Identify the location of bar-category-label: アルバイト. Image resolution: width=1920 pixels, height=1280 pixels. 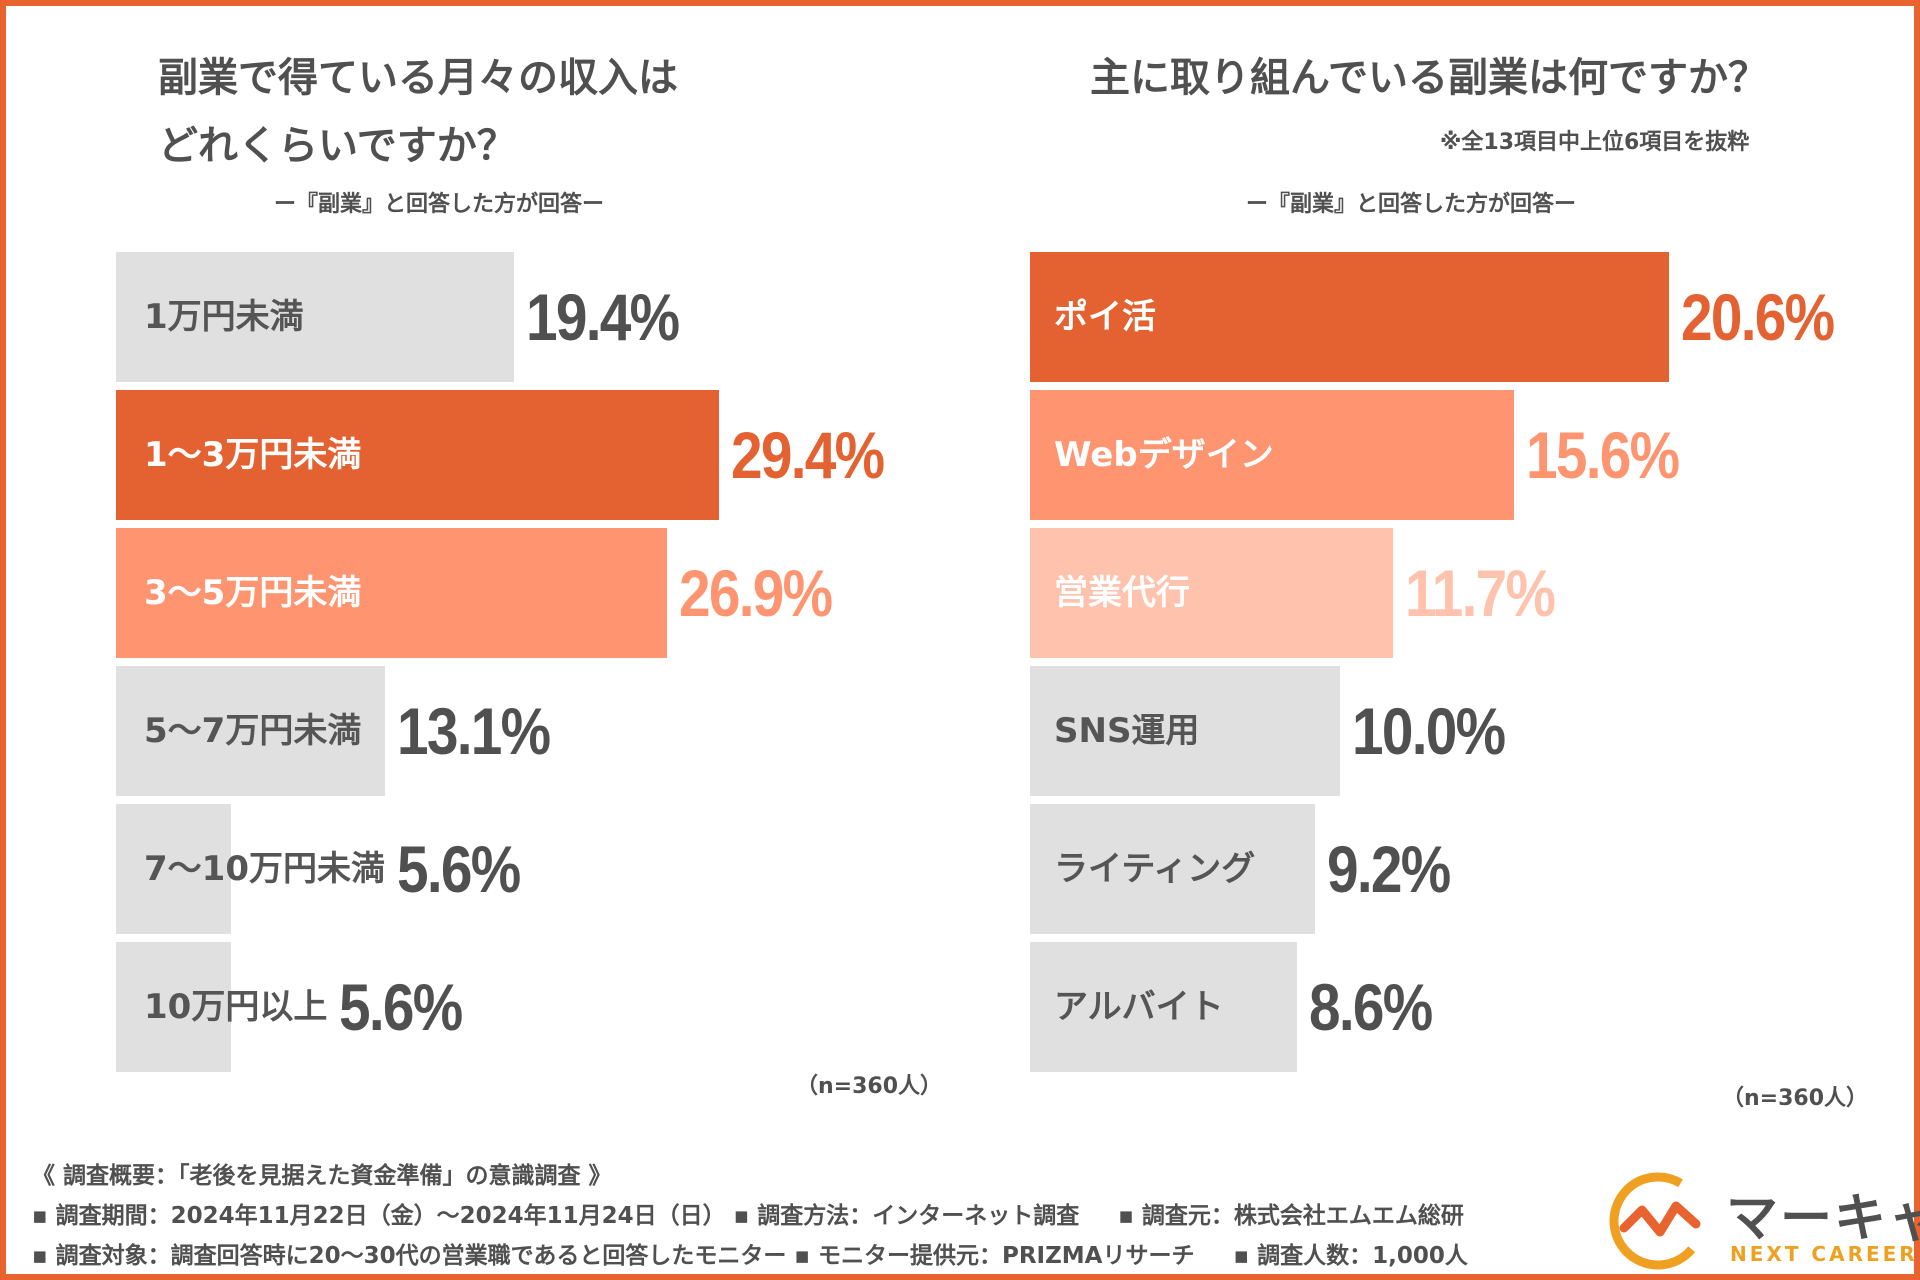
(1139, 1007).